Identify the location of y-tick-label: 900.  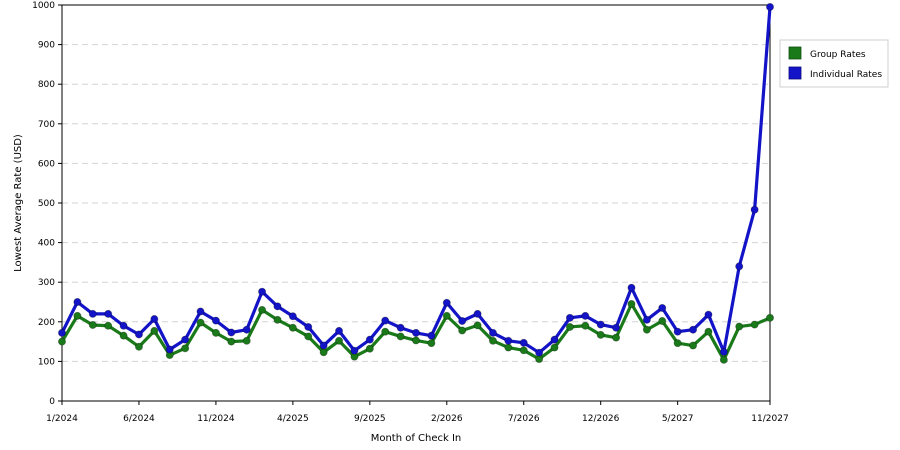
(46, 46).